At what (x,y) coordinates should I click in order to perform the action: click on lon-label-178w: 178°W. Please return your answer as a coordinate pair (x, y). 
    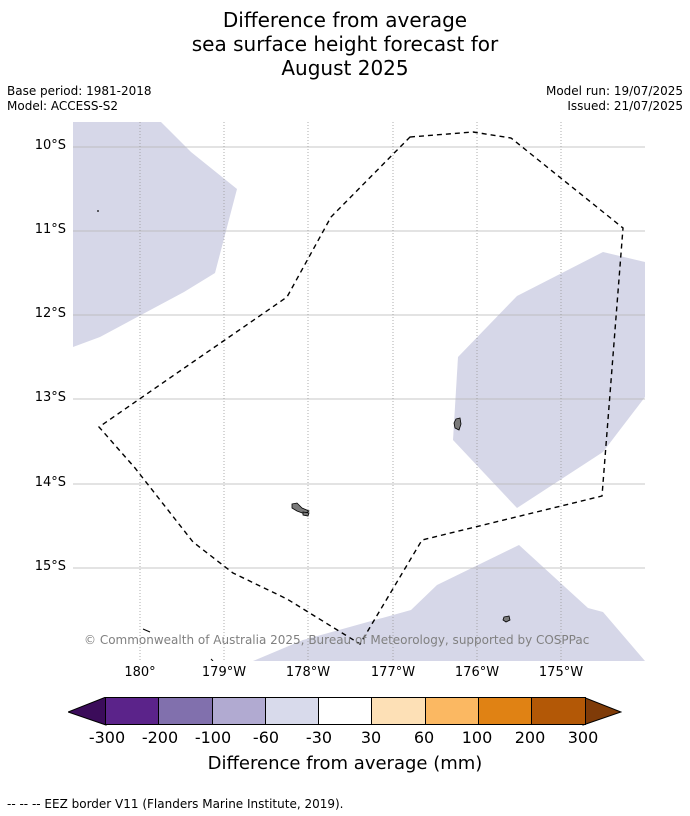
    Looking at the image, I should click on (308, 672).